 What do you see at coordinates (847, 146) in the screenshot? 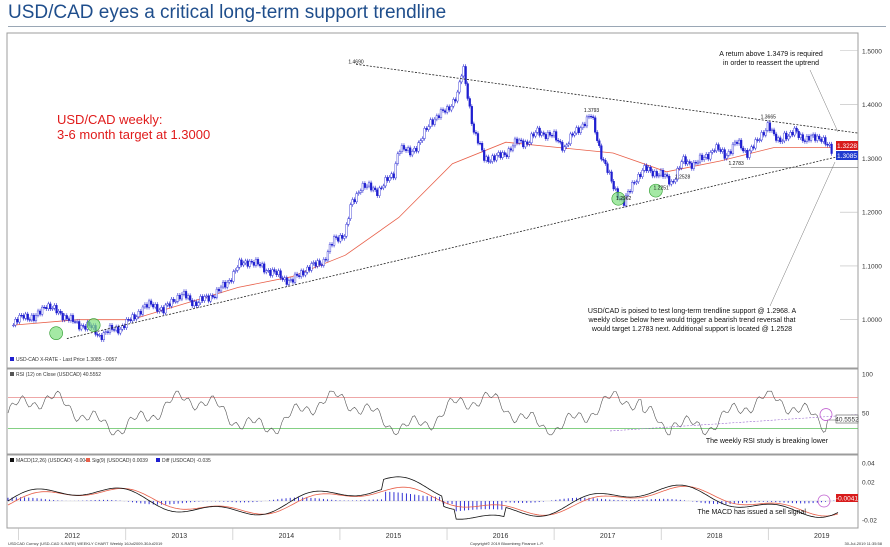
I see `last-price-red-label: 1.3228` at bounding box center [847, 146].